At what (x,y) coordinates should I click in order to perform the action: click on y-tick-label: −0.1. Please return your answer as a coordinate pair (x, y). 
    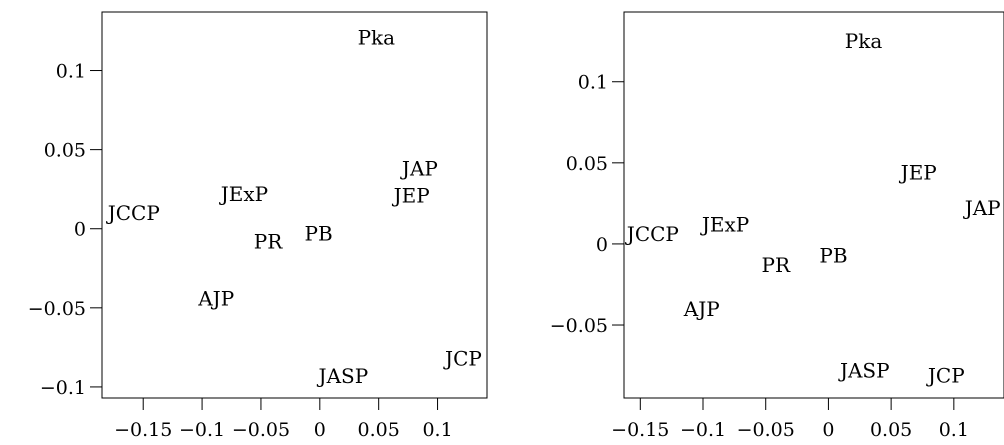
    Looking at the image, I should click on (63, 388).